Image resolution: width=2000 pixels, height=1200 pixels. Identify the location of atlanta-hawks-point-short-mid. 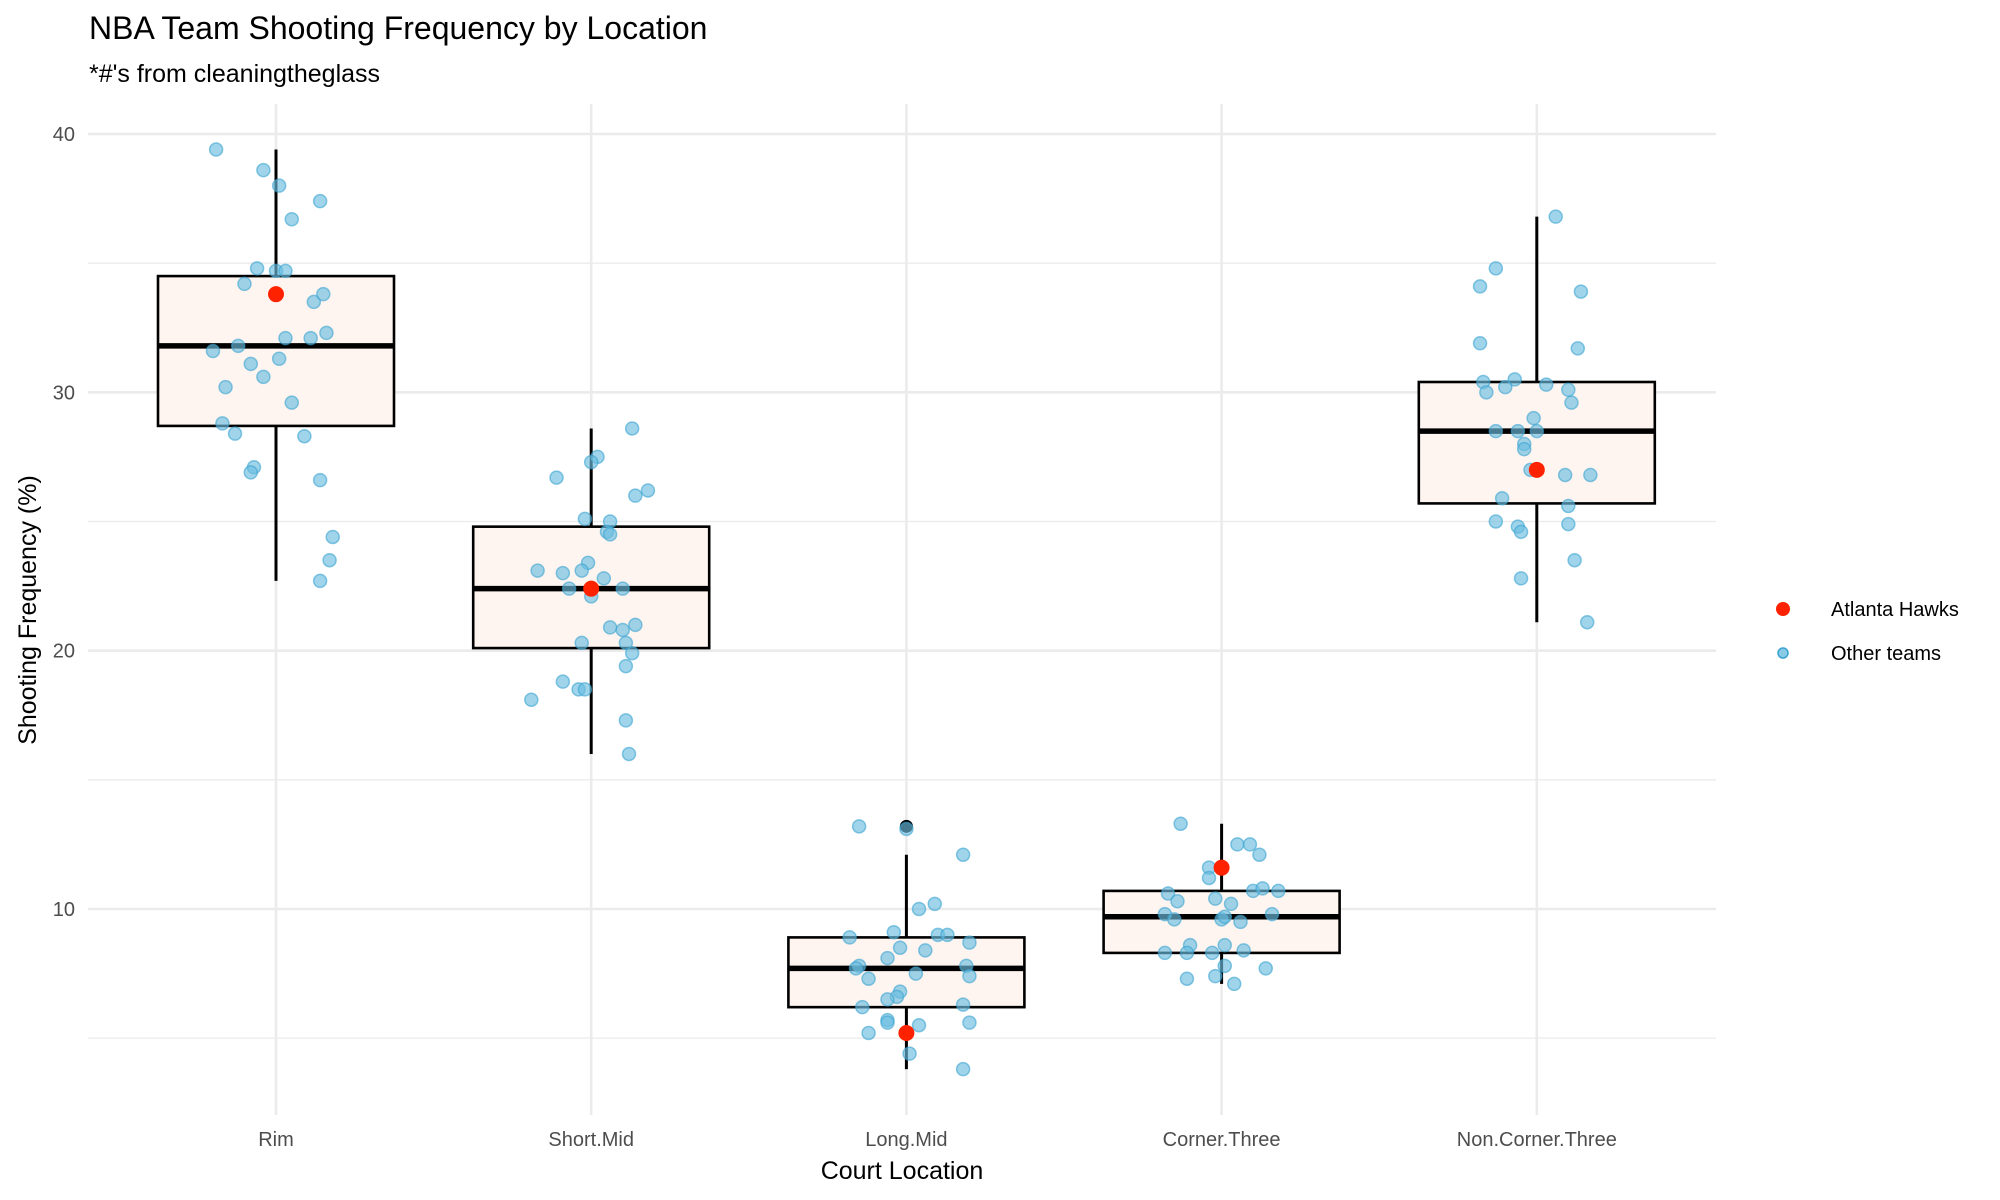
(591, 588).